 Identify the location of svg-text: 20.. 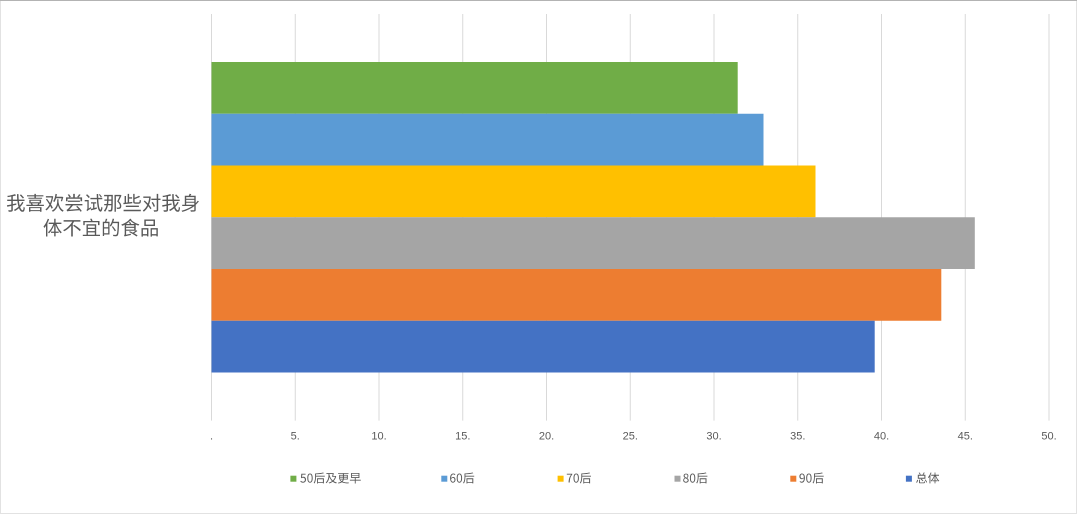
(546, 437).